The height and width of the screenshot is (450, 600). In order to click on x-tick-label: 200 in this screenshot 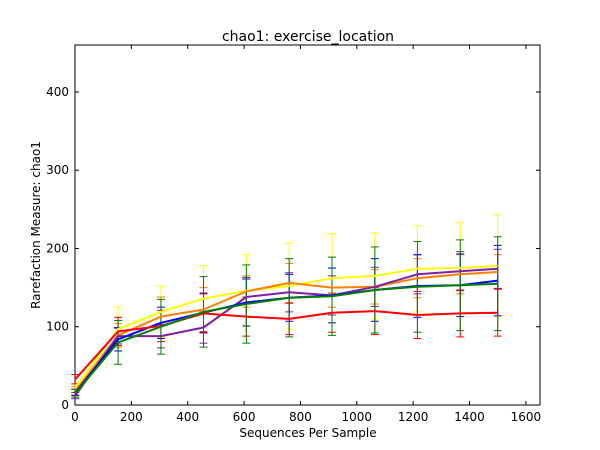, I will do `click(131, 417)`.